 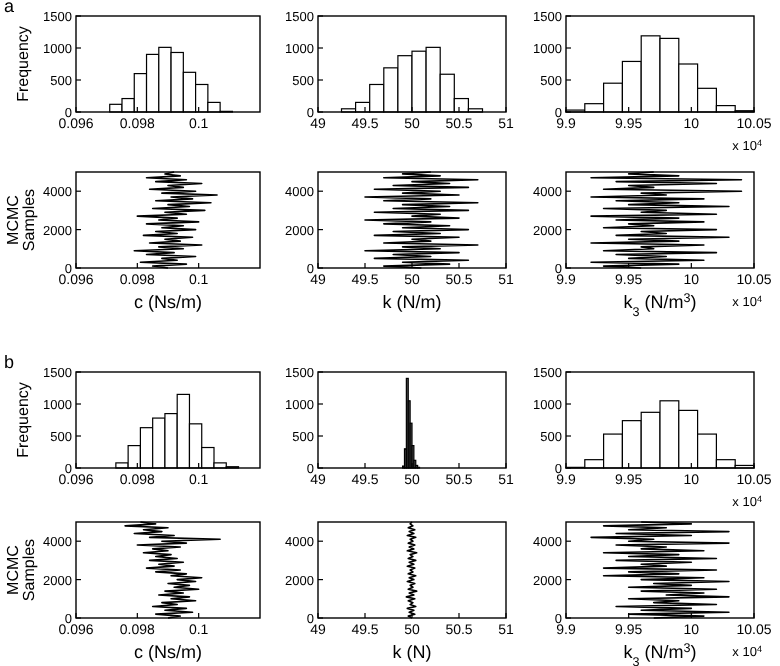 I want to click on x-axis-title: k (N), so click(x=412, y=652).